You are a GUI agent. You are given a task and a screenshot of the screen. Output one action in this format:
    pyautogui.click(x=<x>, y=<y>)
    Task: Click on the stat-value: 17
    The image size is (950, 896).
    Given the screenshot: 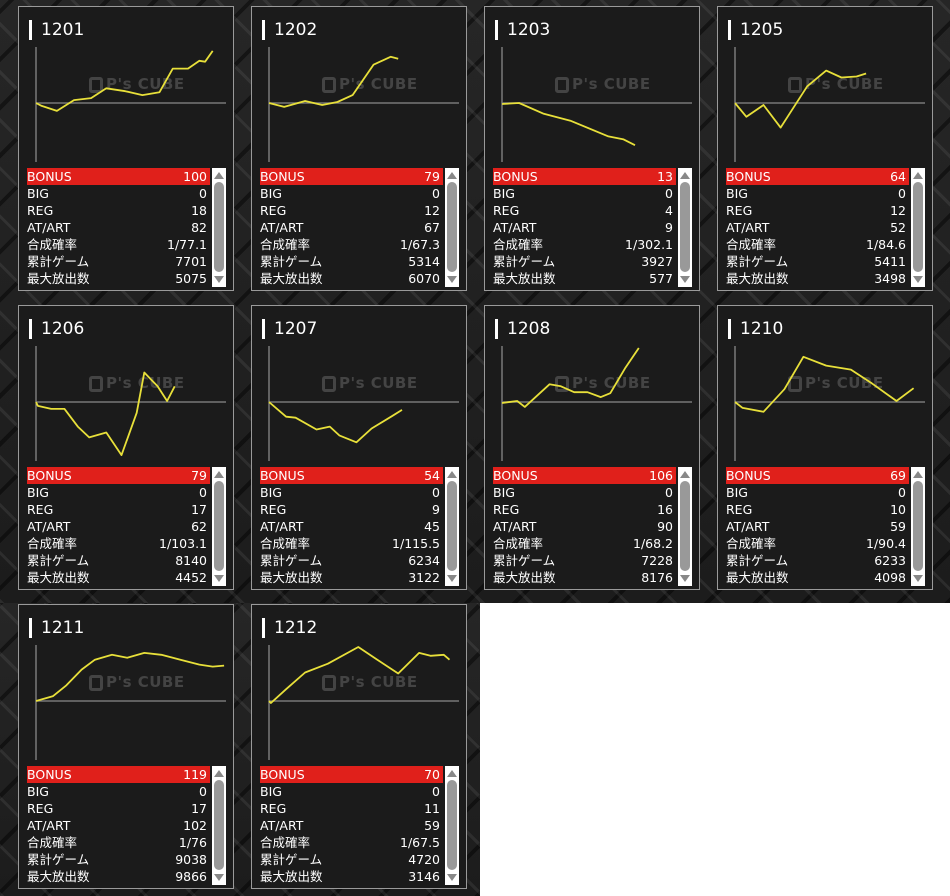 What is the action you would take?
    pyautogui.click(x=199, y=808)
    